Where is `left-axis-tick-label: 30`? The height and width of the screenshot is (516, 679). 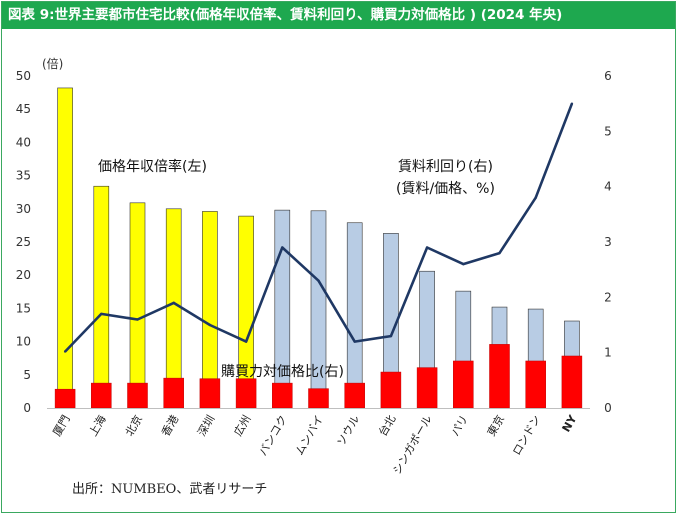
left-axis-tick-label: 30 is located at coordinates (23, 209).